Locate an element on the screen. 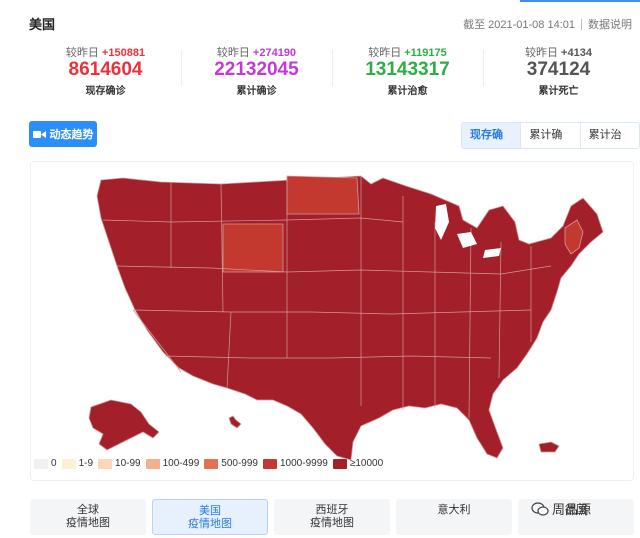  stat-label: 累计确诊 is located at coordinates (256, 91).